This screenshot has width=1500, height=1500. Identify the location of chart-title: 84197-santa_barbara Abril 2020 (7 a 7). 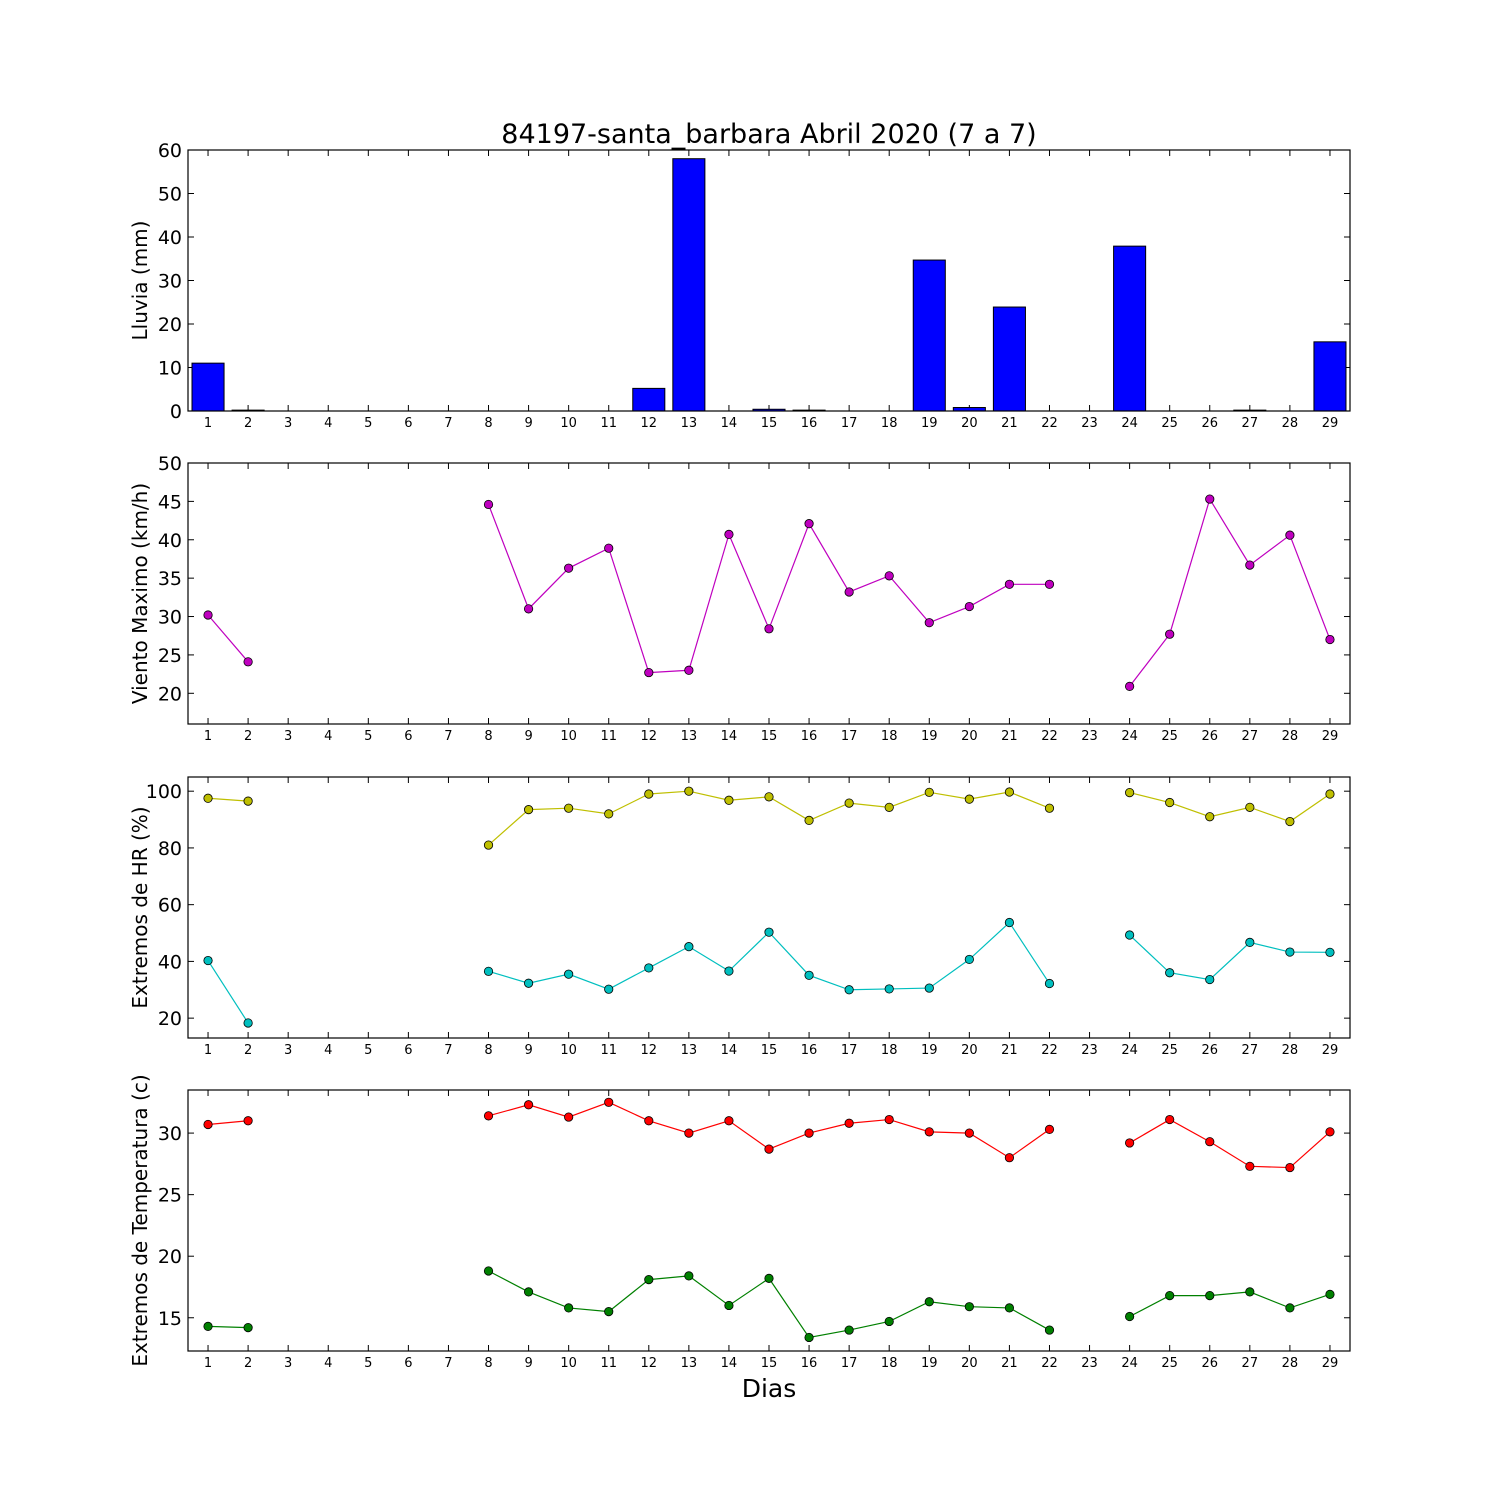
(768, 134).